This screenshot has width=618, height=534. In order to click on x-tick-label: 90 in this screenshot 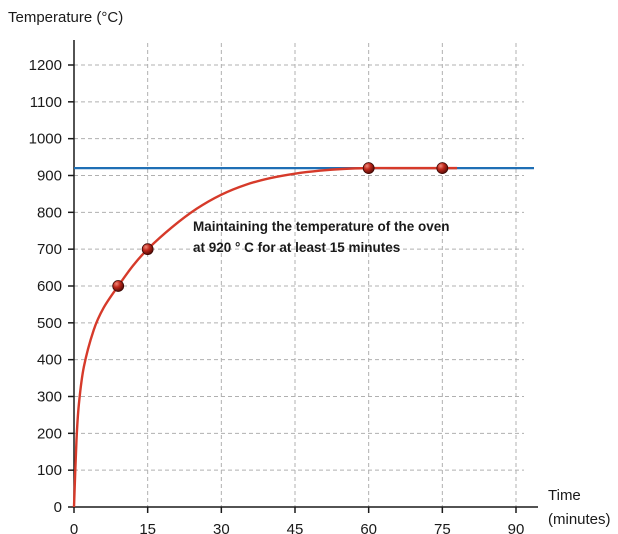, I will do `click(516, 527)`.